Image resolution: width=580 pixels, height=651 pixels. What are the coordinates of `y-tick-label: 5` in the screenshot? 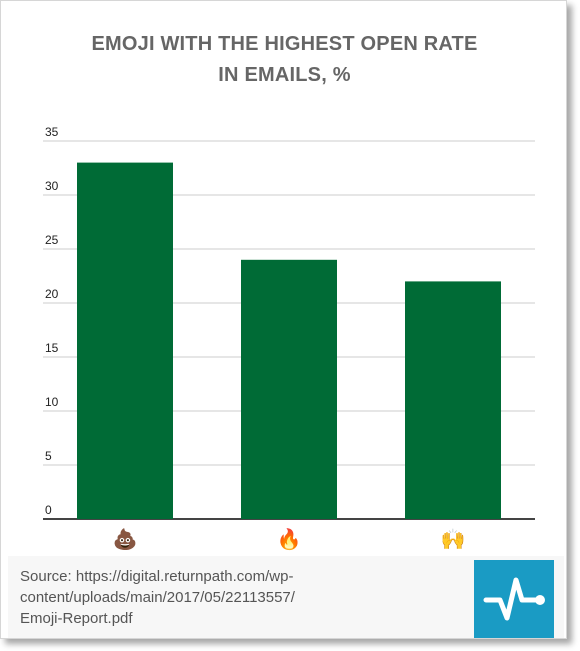 It's located at (48, 456).